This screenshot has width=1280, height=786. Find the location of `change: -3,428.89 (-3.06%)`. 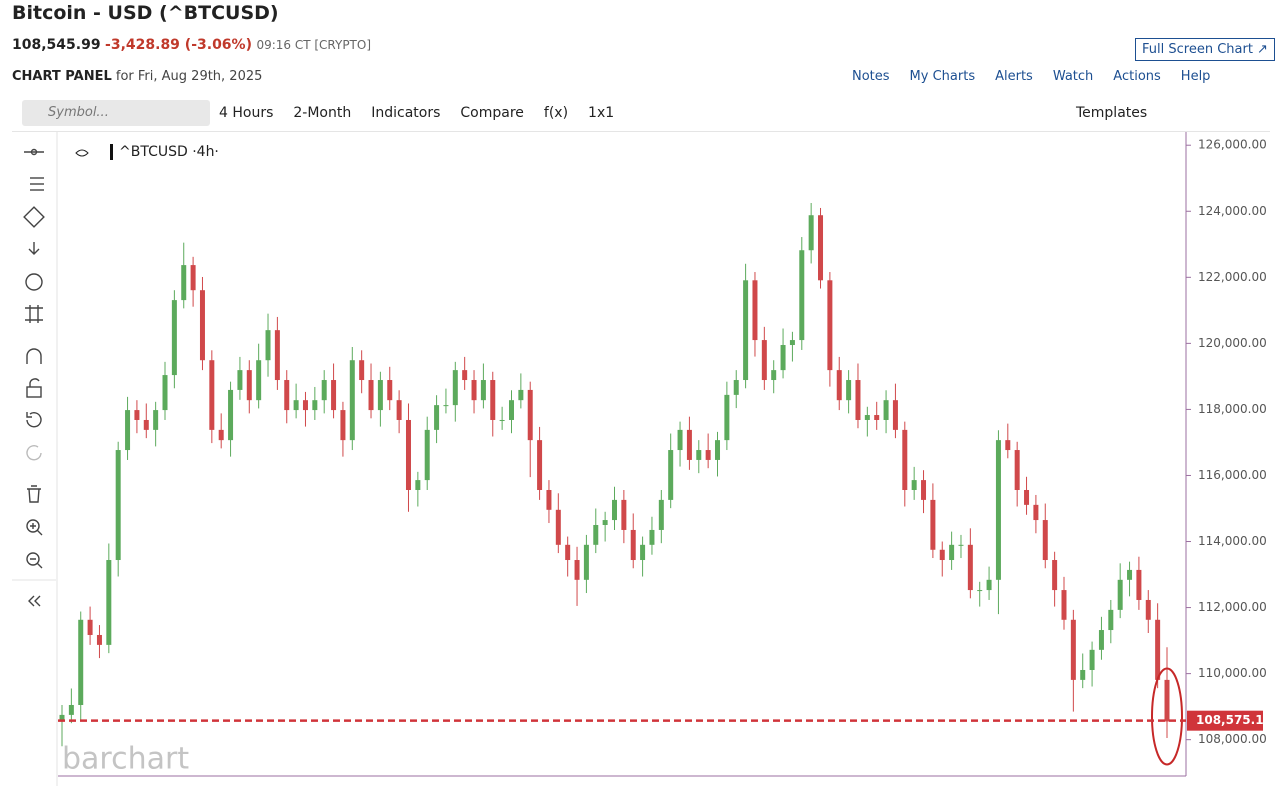

change: -3,428.89 (-3.06%) is located at coordinates (178, 45).